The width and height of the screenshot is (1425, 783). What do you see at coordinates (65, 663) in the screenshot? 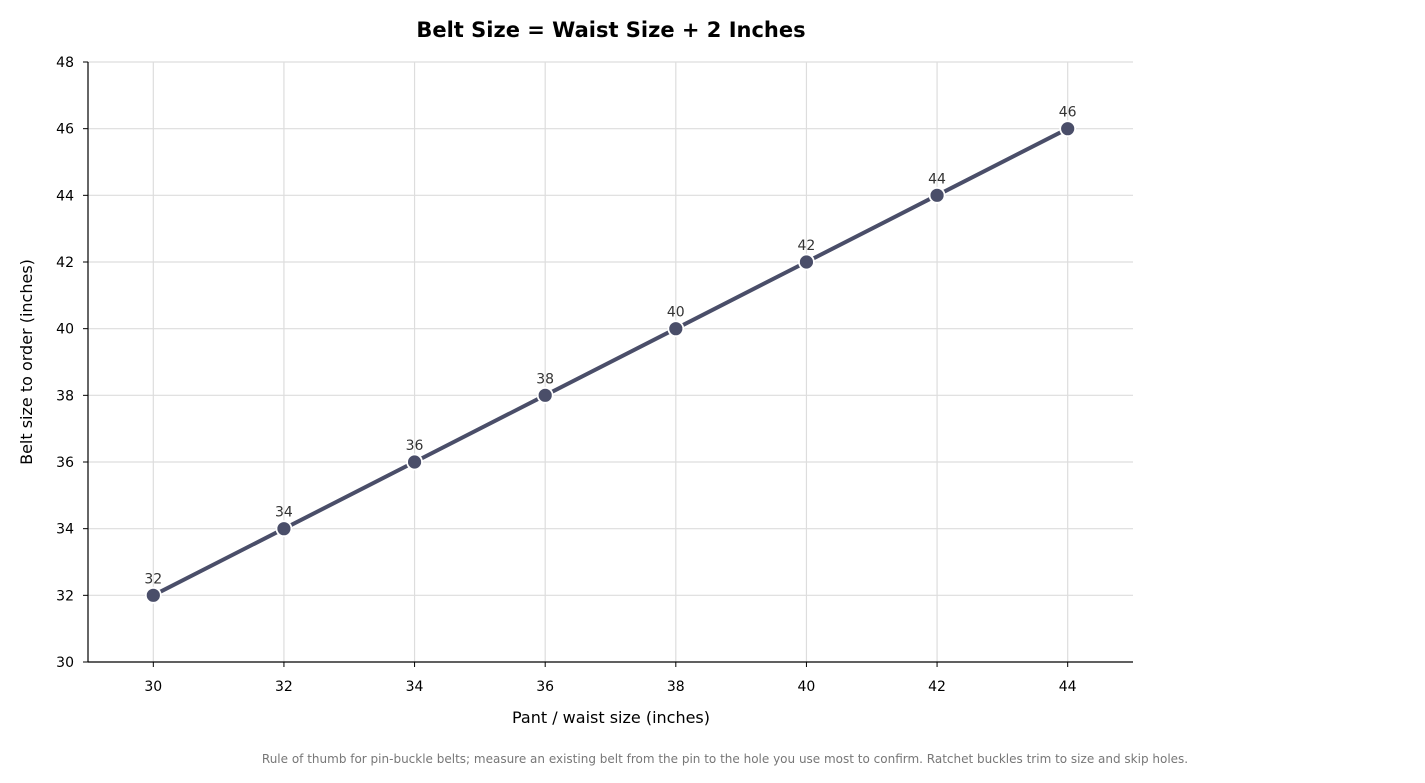
I see `y-tick-label: 30` at bounding box center [65, 663].